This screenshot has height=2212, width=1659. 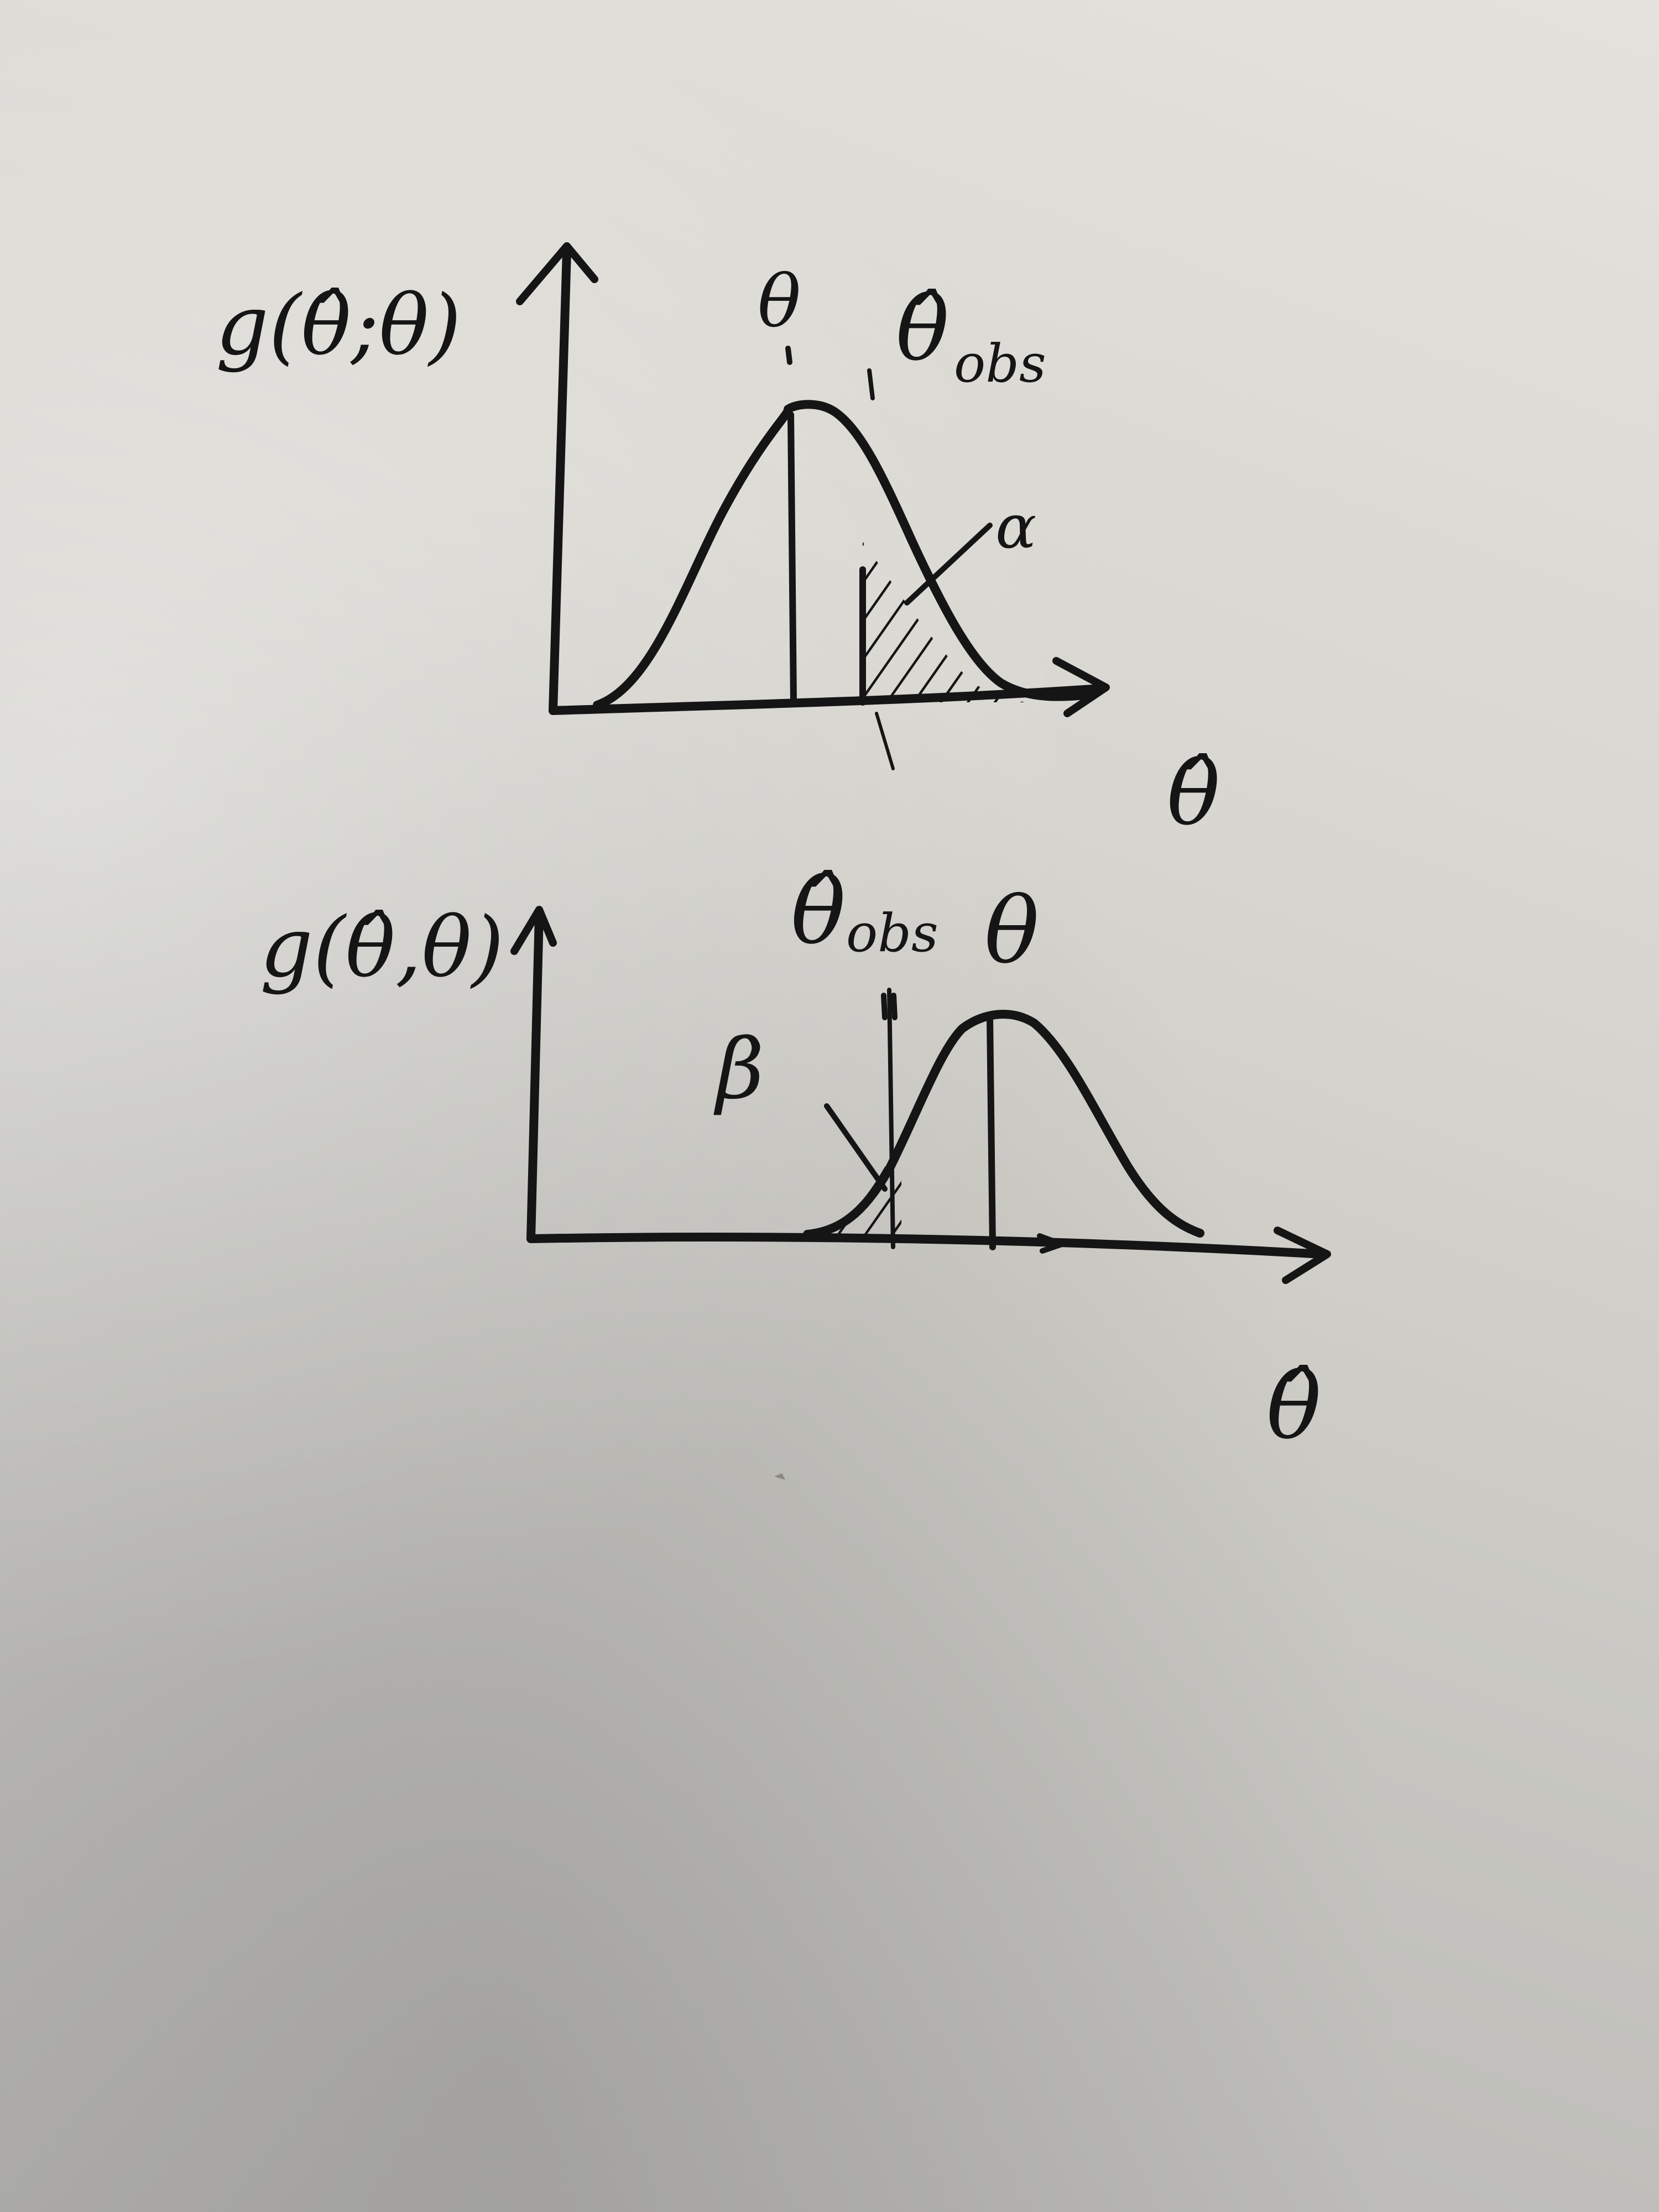 I want to click on top-observed-subscript: obs, so click(x=1000, y=363).